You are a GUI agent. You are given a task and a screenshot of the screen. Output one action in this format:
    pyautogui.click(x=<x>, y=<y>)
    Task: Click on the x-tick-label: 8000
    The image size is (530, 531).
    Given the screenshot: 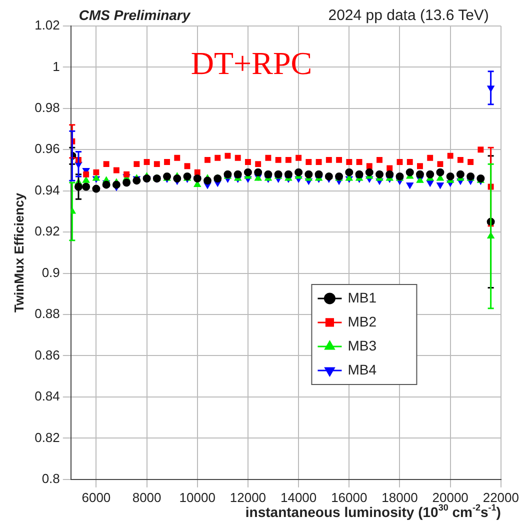 What is the action you would take?
    pyautogui.click(x=147, y=497)
    